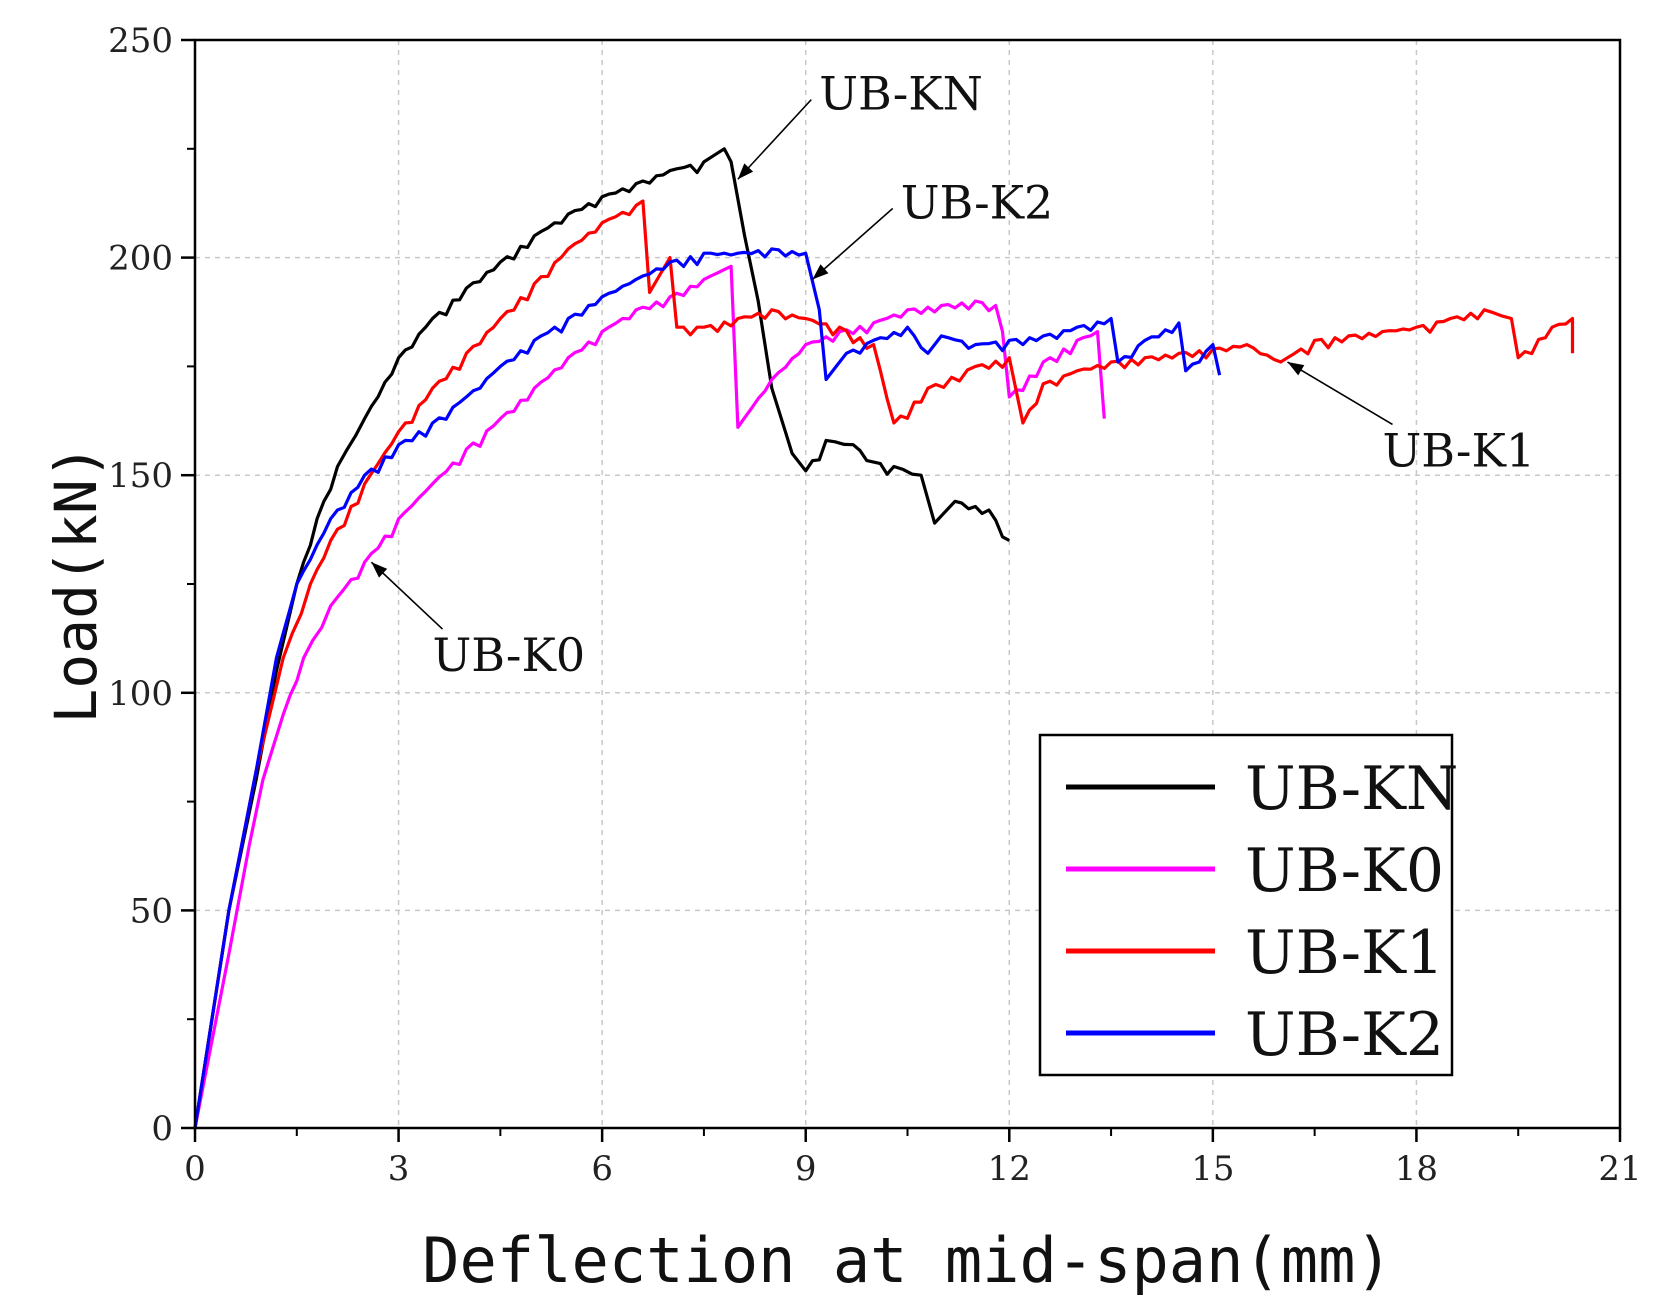 The height and width of the screenshot is (1316, 1660). What do you see at coordinates (1009, 1169) in the screenshot?
I see `x-tick-label: 12` at bounding box center [1009, 1169].